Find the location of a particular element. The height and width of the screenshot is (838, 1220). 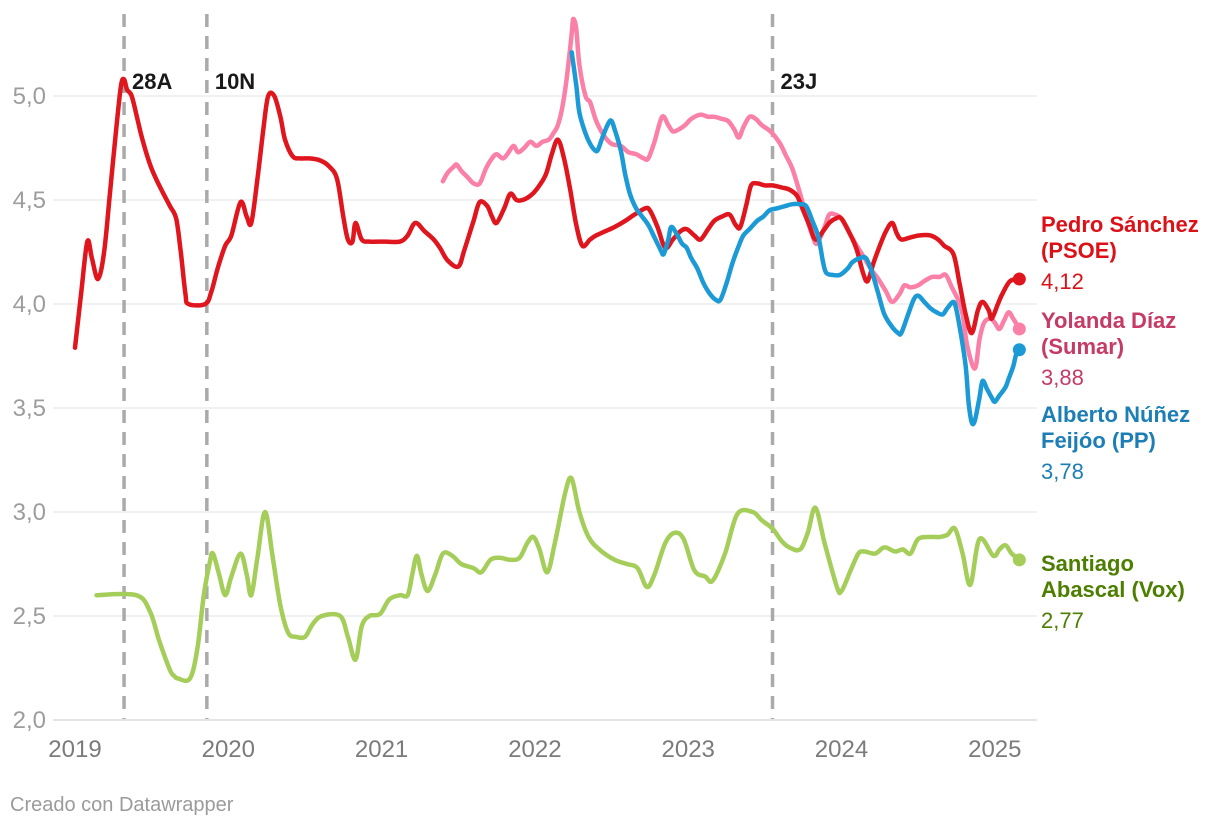

x-axis-tick-label: 2023 is located at coordinates (688, 749).